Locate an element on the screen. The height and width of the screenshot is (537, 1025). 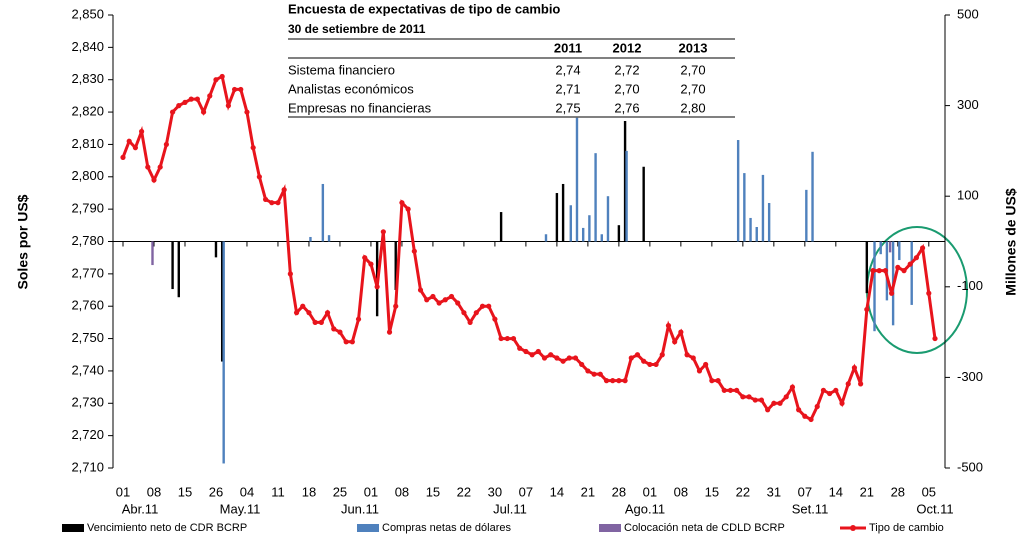
table-row-label: Sistema financiero is located at coordinates (341, 69).